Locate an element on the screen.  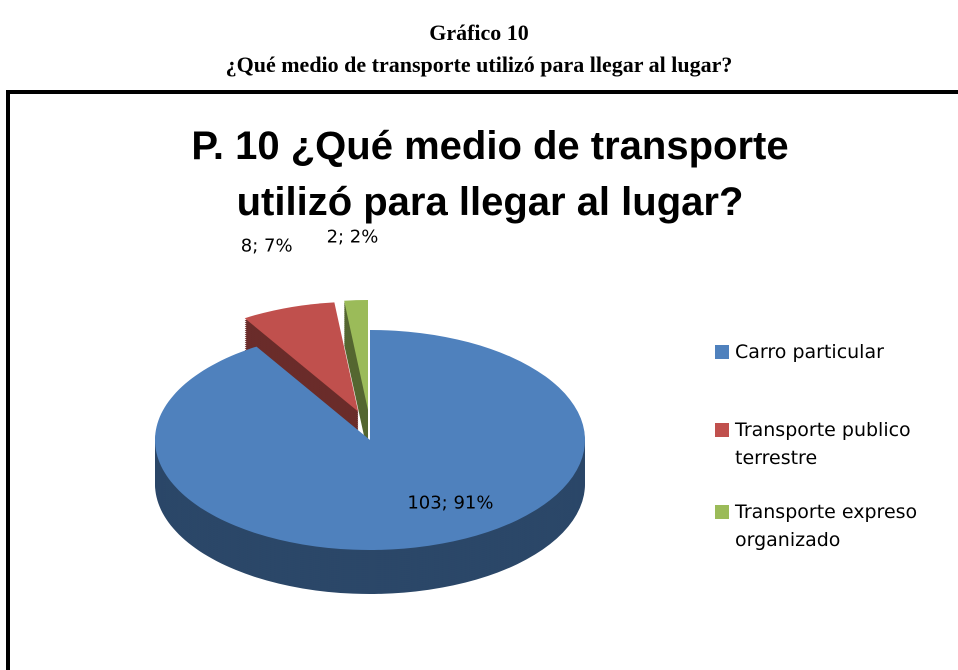
legend-label: Transporte publico terrestre is located at coordinates (823, 444).